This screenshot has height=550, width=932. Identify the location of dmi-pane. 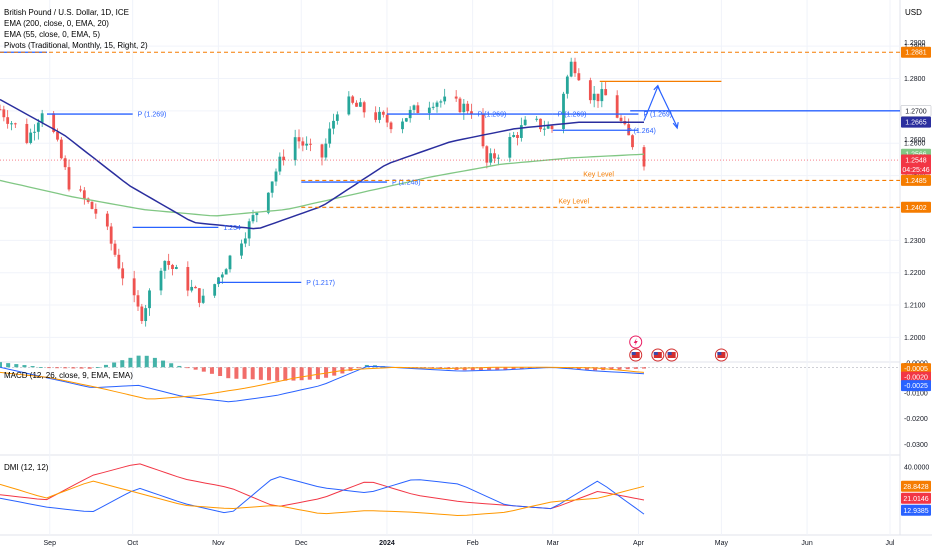
(322, 490).